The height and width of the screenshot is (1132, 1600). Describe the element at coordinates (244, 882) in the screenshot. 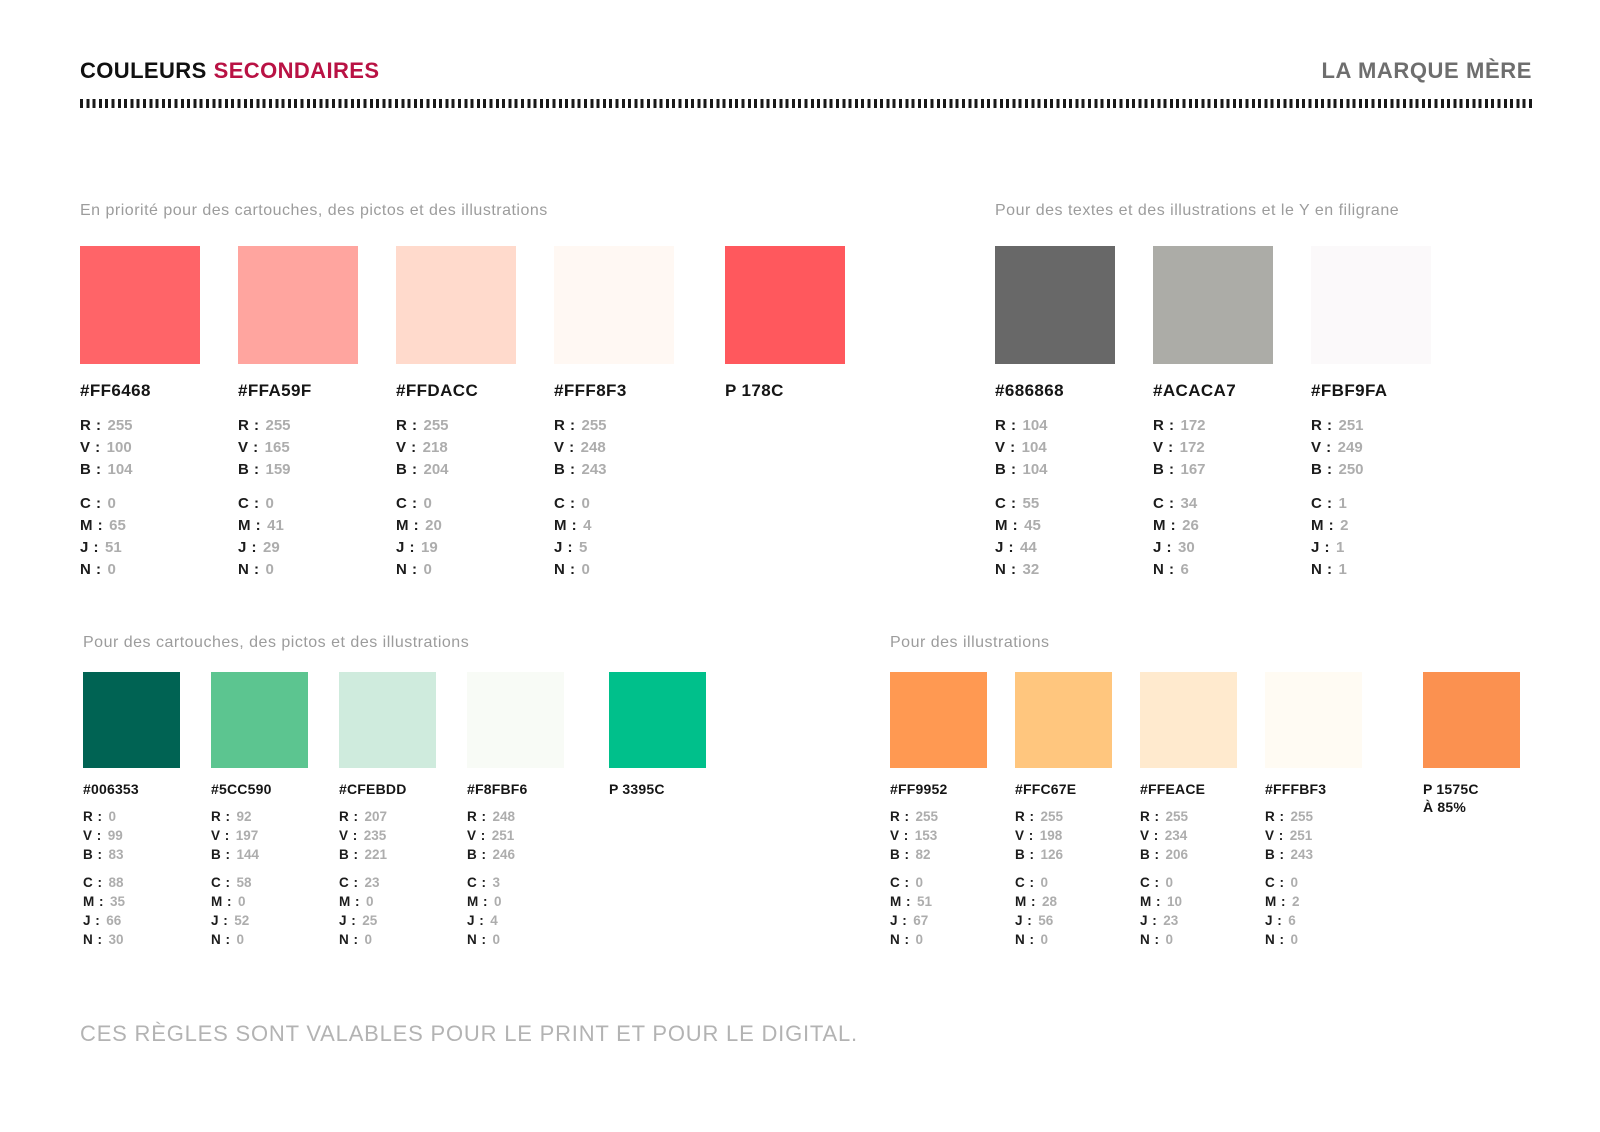

I see `value-number: 58` at that location.